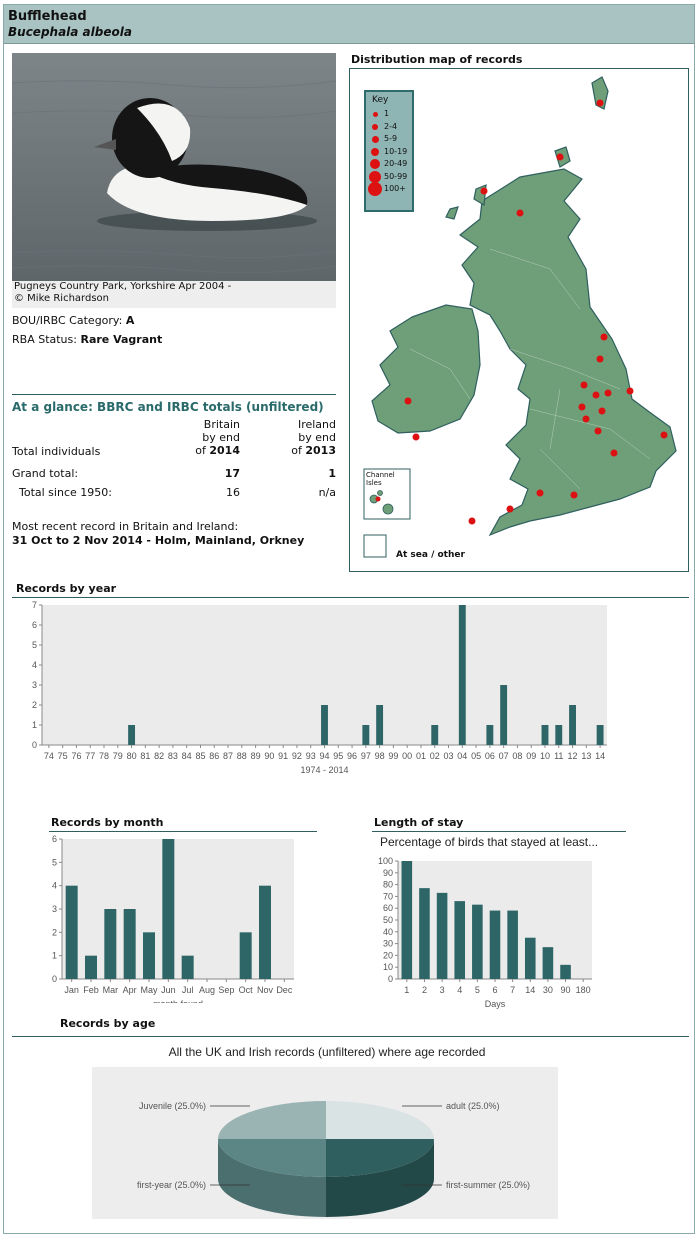  I want to click on key-label: 10-19, so click(396, 151).